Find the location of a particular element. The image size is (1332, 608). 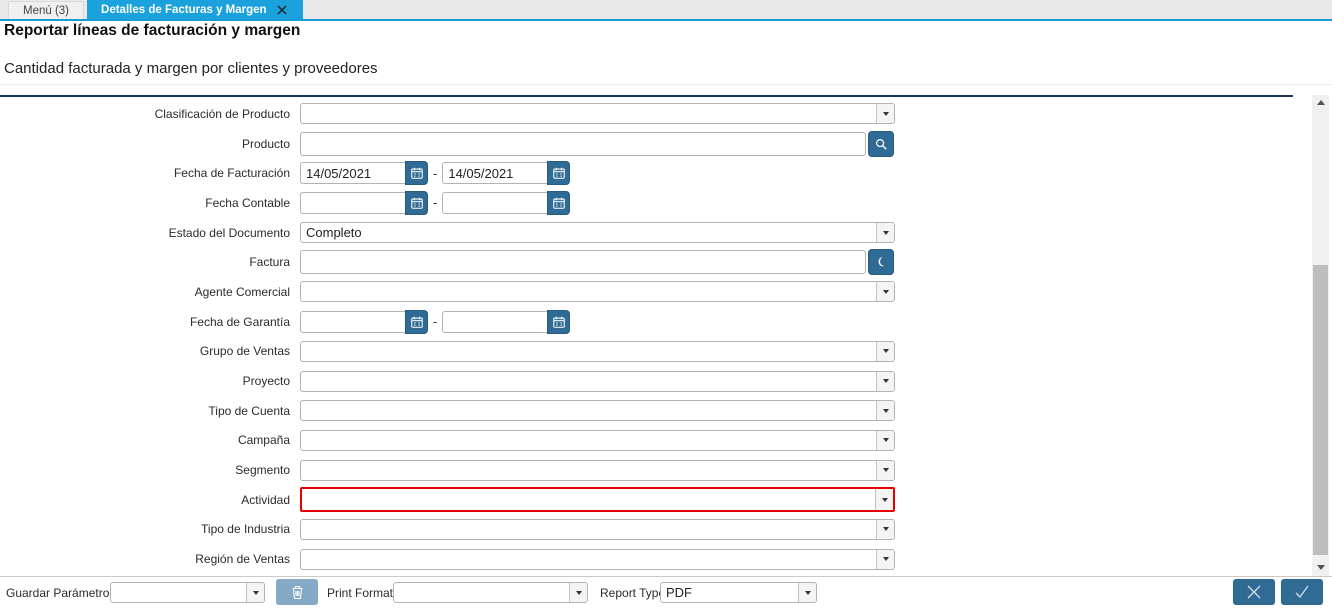

field-label: Campaña is located at coordinates (263, 440).